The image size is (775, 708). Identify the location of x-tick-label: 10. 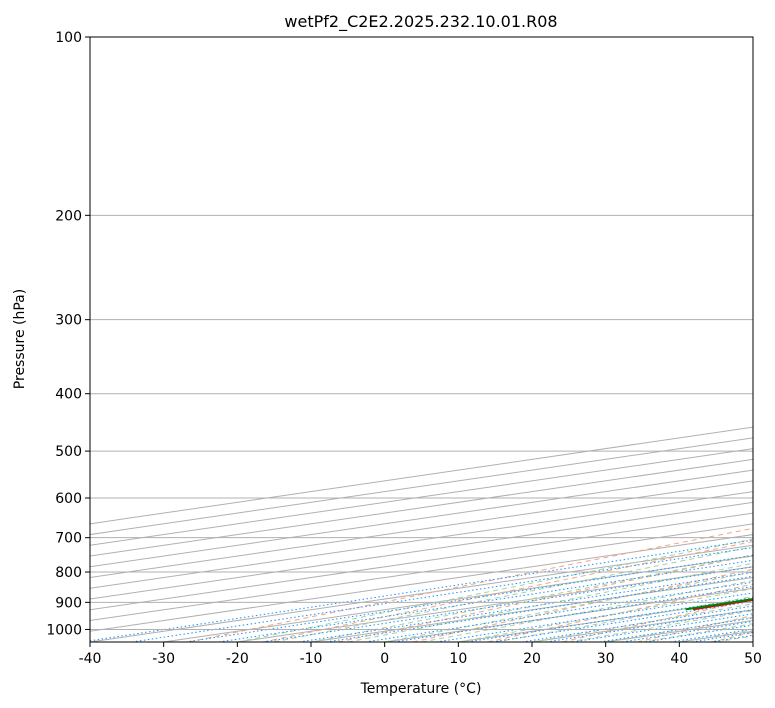
(458, 659).